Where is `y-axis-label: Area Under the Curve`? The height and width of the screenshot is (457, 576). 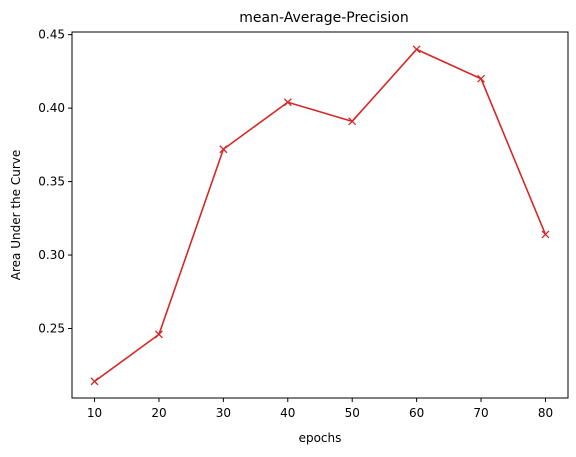 y-axis-label: Area Under the Curve is located at coordinates (16, 215).